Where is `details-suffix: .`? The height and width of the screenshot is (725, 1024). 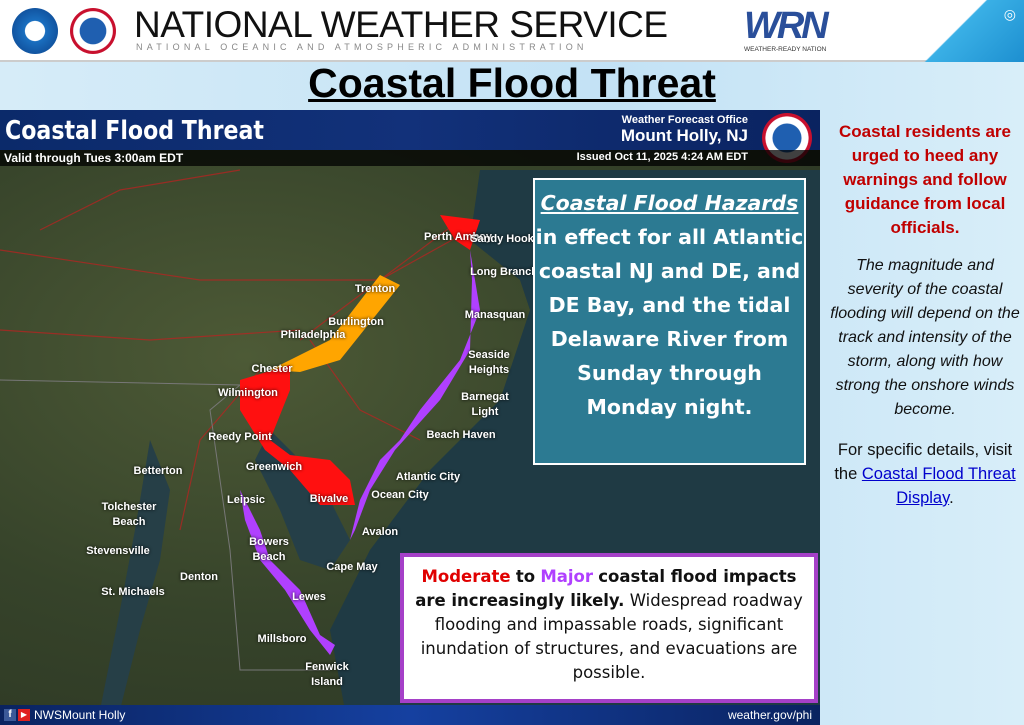 details-suffix: . is located at coordinates (951, 498).